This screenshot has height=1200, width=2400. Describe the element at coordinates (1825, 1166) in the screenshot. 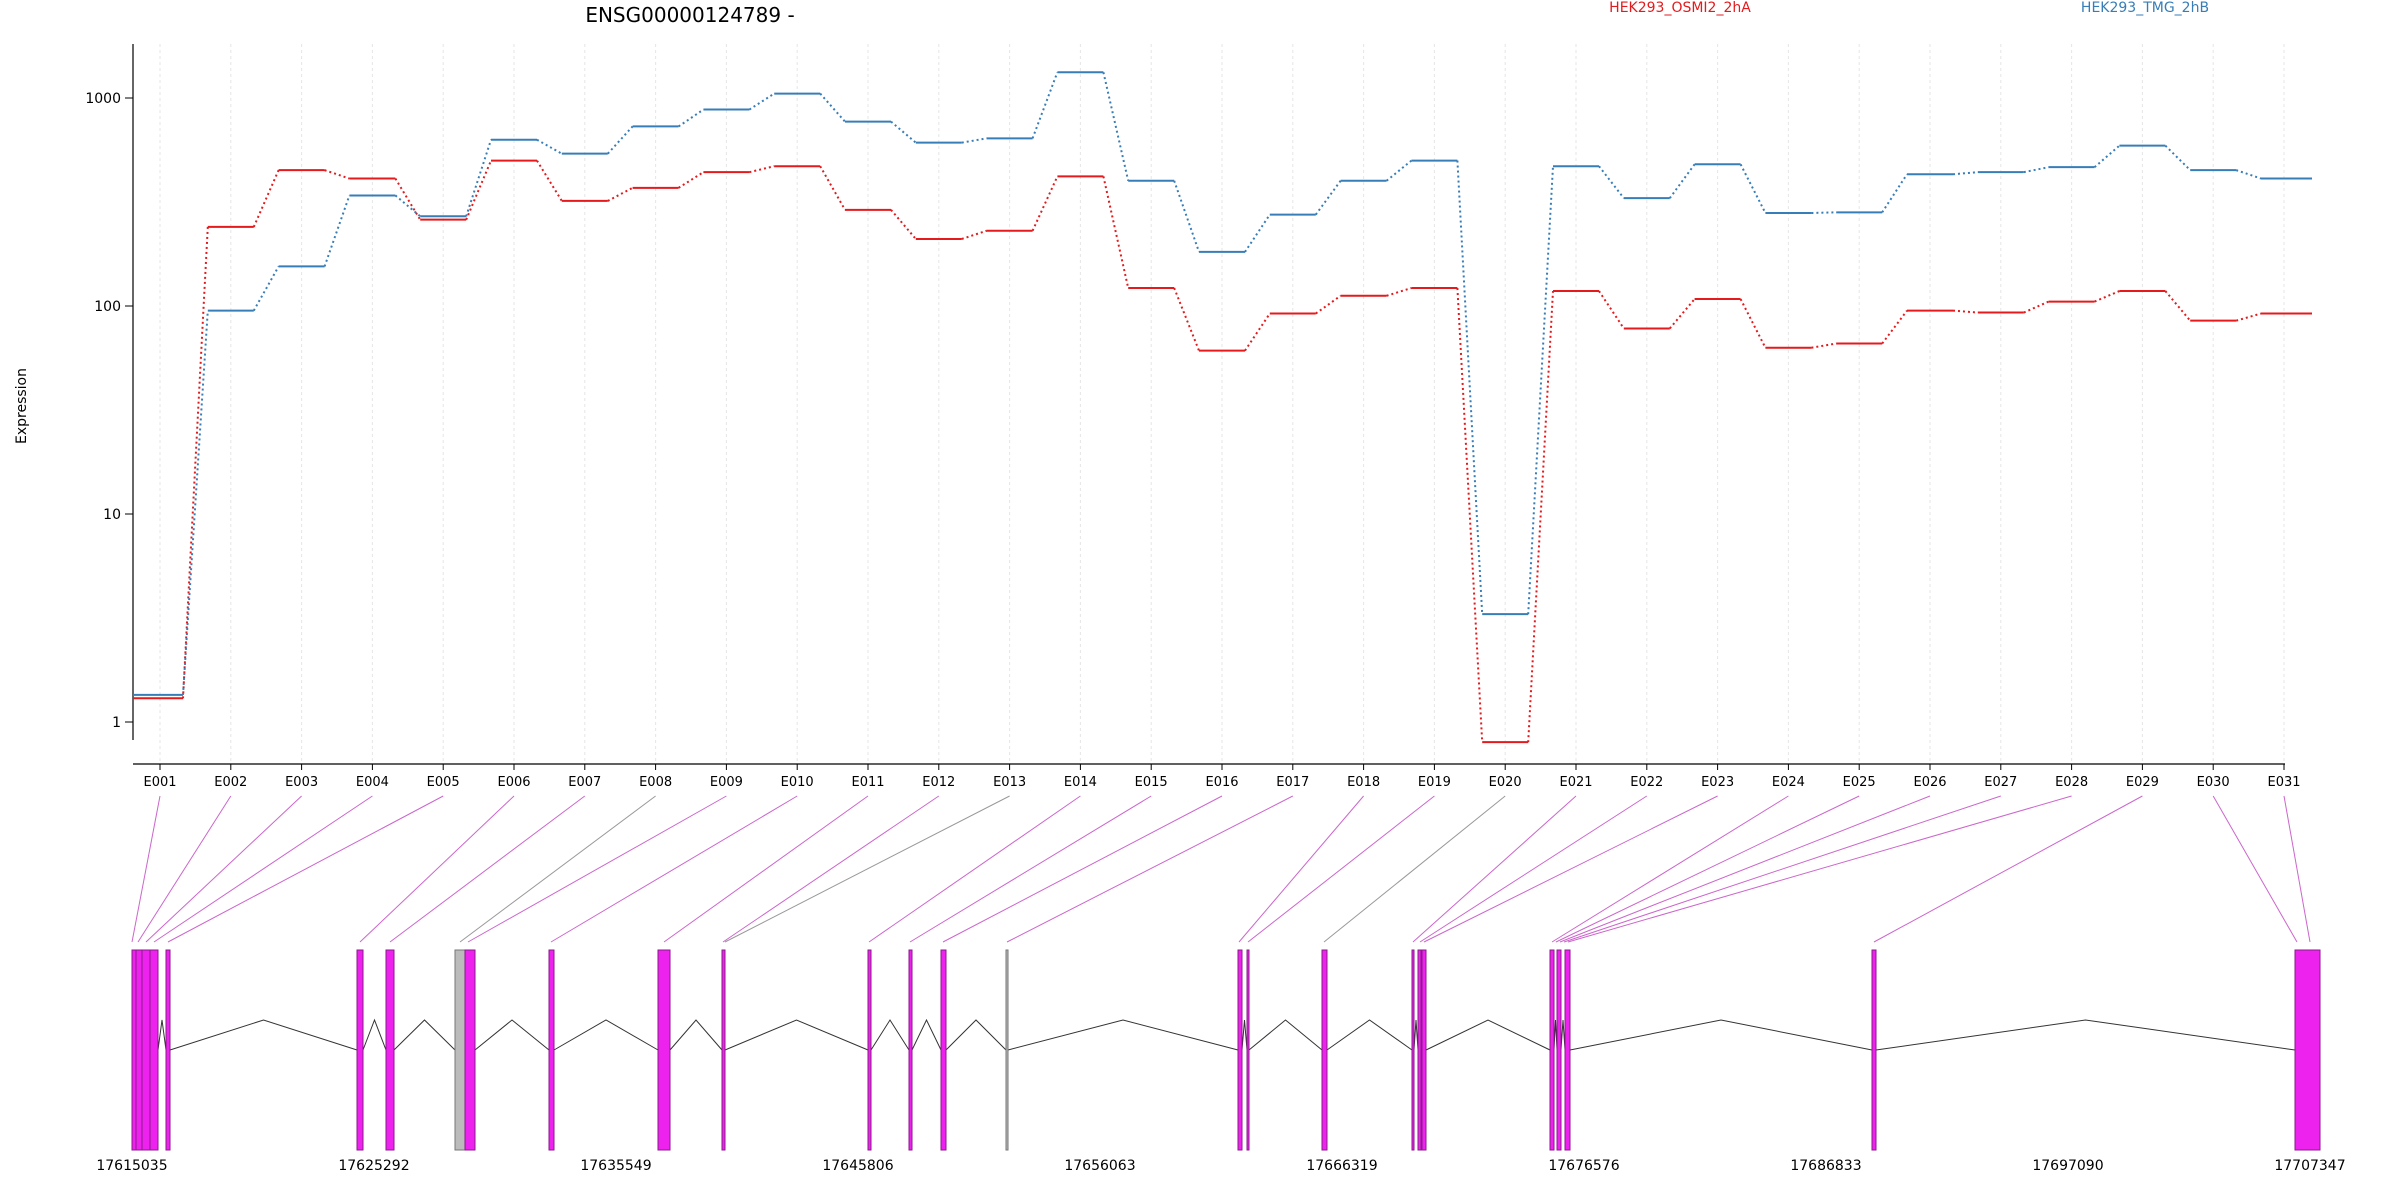

I see `coordinate-label: 17686833` at that location.